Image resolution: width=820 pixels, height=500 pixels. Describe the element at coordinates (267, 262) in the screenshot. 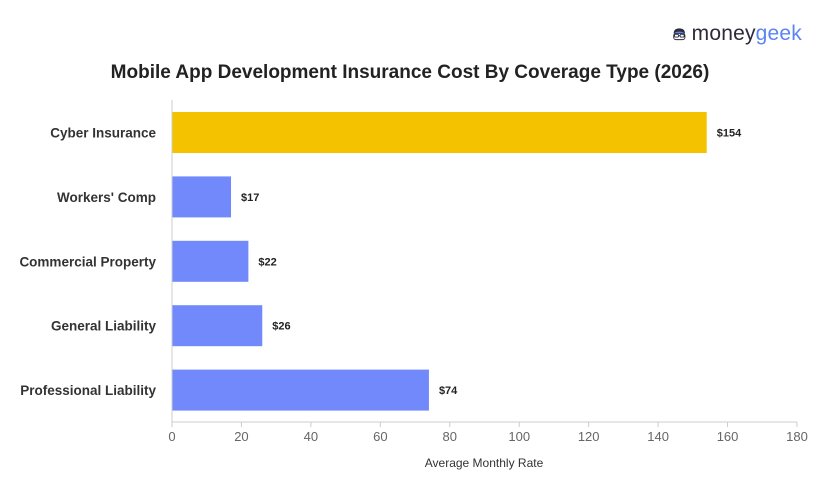

I see `value-label: $22` at that location.